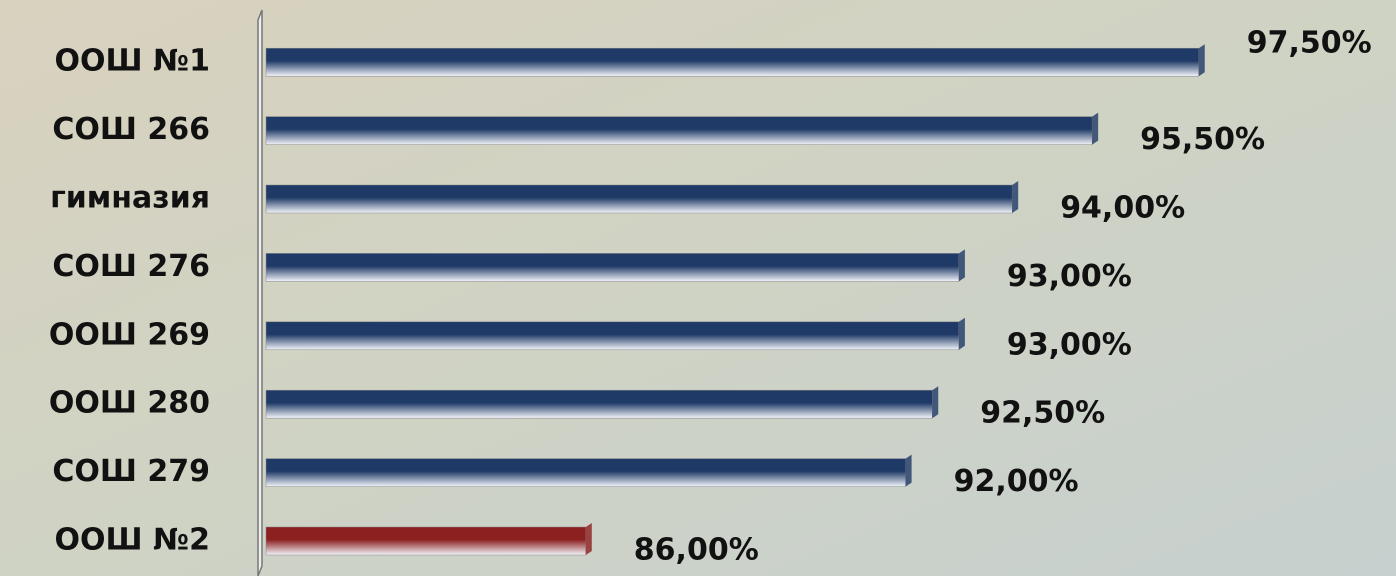 Image resolution: width=1396 pixels, height=576 pixels. Describe the element at coordinates (131, 266) in the screenshot. I see `category-label: СОШ 276` at that location.